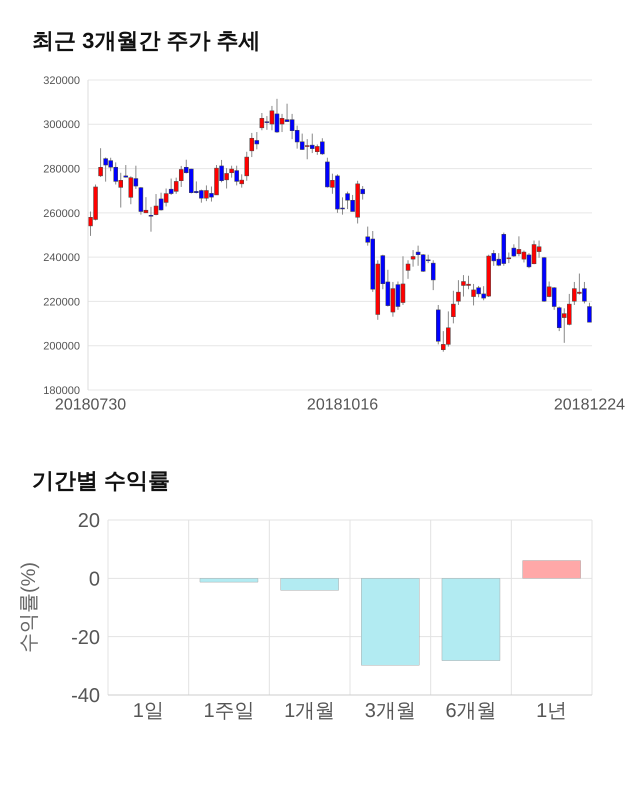 The height and width of the screenshot is (810, 640). I want to click on x-tick-label: 20181224, so click(590, 405).